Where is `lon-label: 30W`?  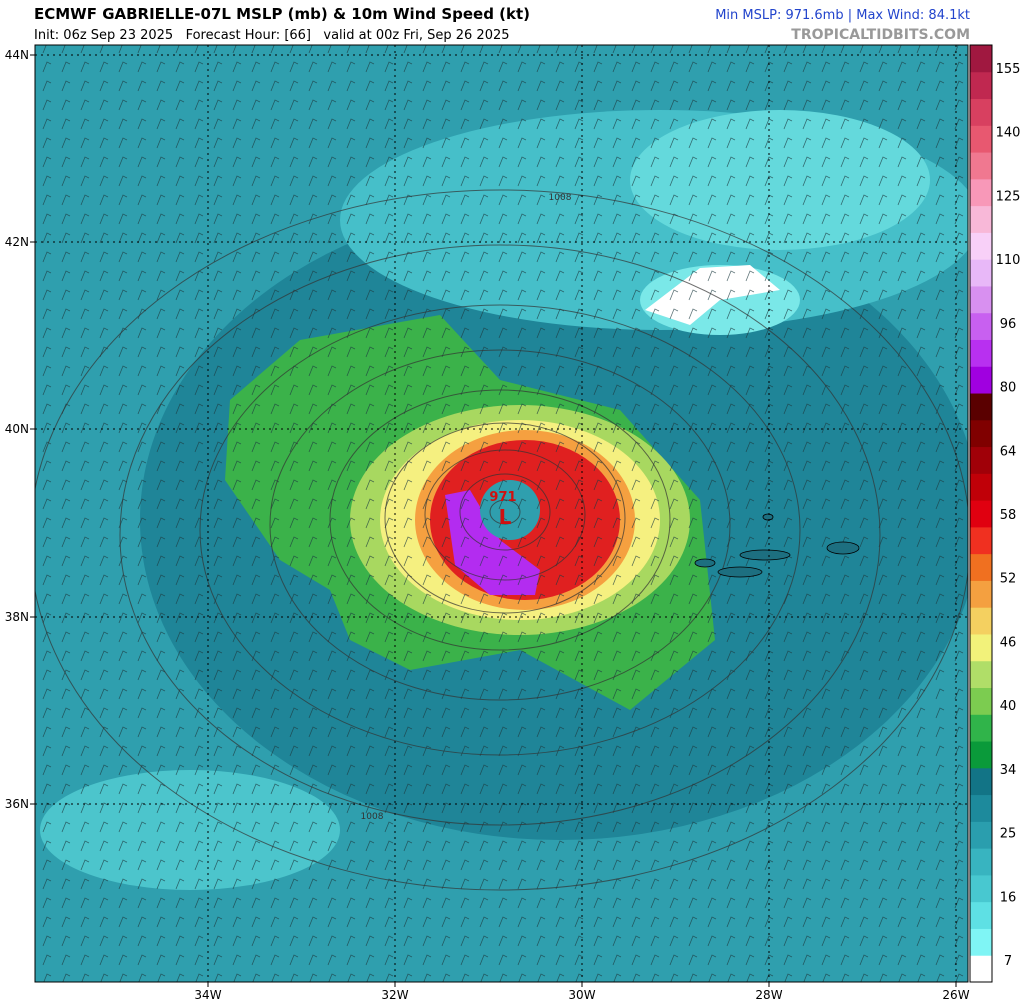 lon-label: 30W is located at coordinates (581, 994).